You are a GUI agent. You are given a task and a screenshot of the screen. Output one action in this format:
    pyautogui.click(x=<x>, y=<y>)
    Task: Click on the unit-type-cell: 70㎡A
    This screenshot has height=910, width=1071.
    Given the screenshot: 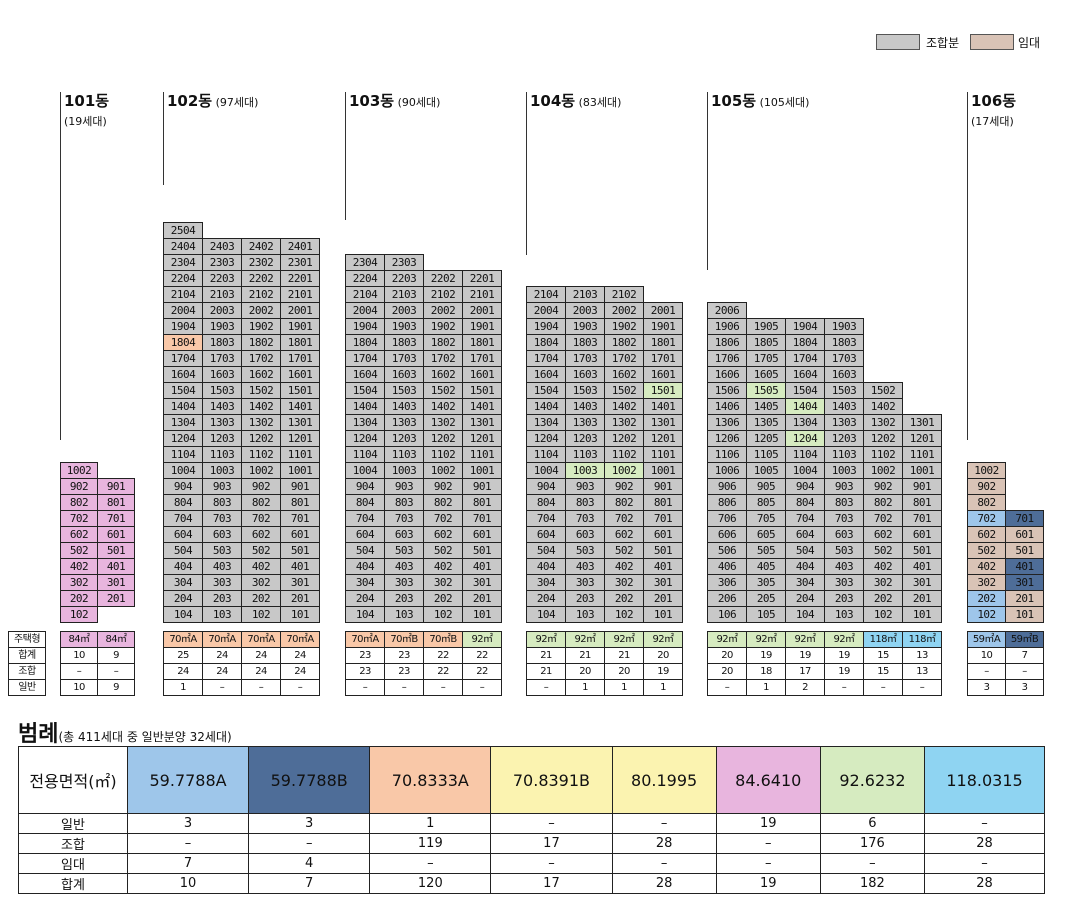 What is the action you would take?
    pyautogui.click(x=300, y=639)
    